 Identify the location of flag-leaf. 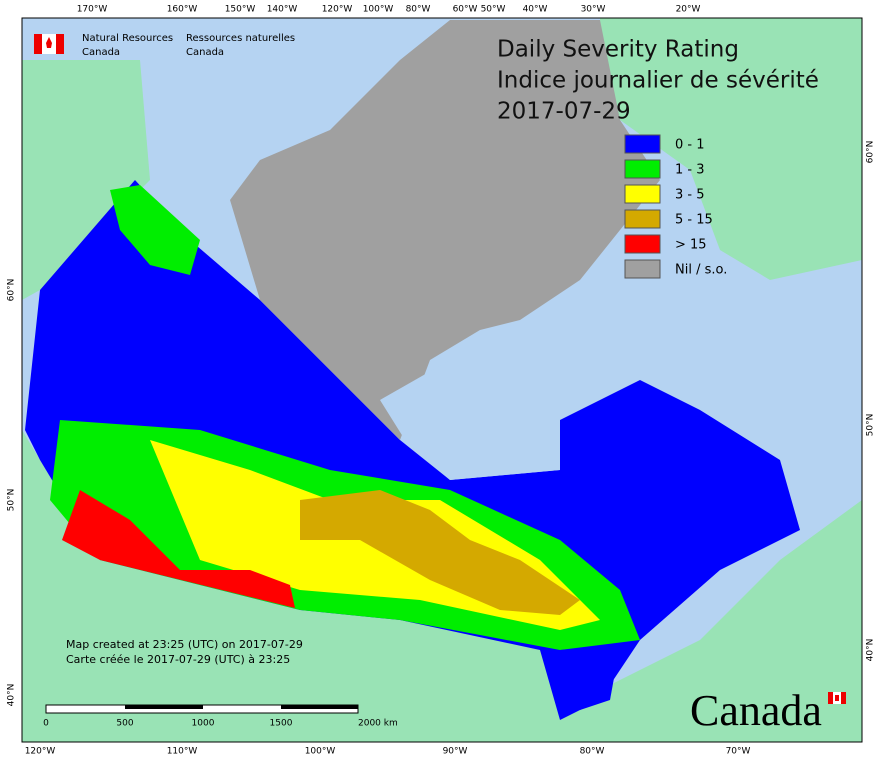
(49, 42).